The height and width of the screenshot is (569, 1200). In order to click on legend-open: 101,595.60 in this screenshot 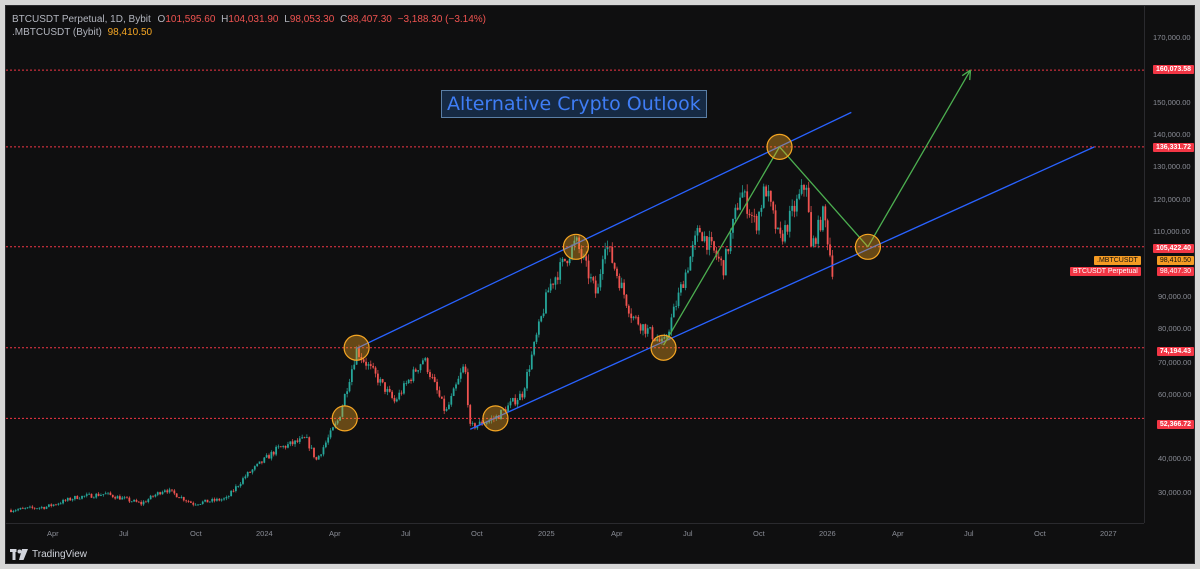, I will do `click(190, 19)`.